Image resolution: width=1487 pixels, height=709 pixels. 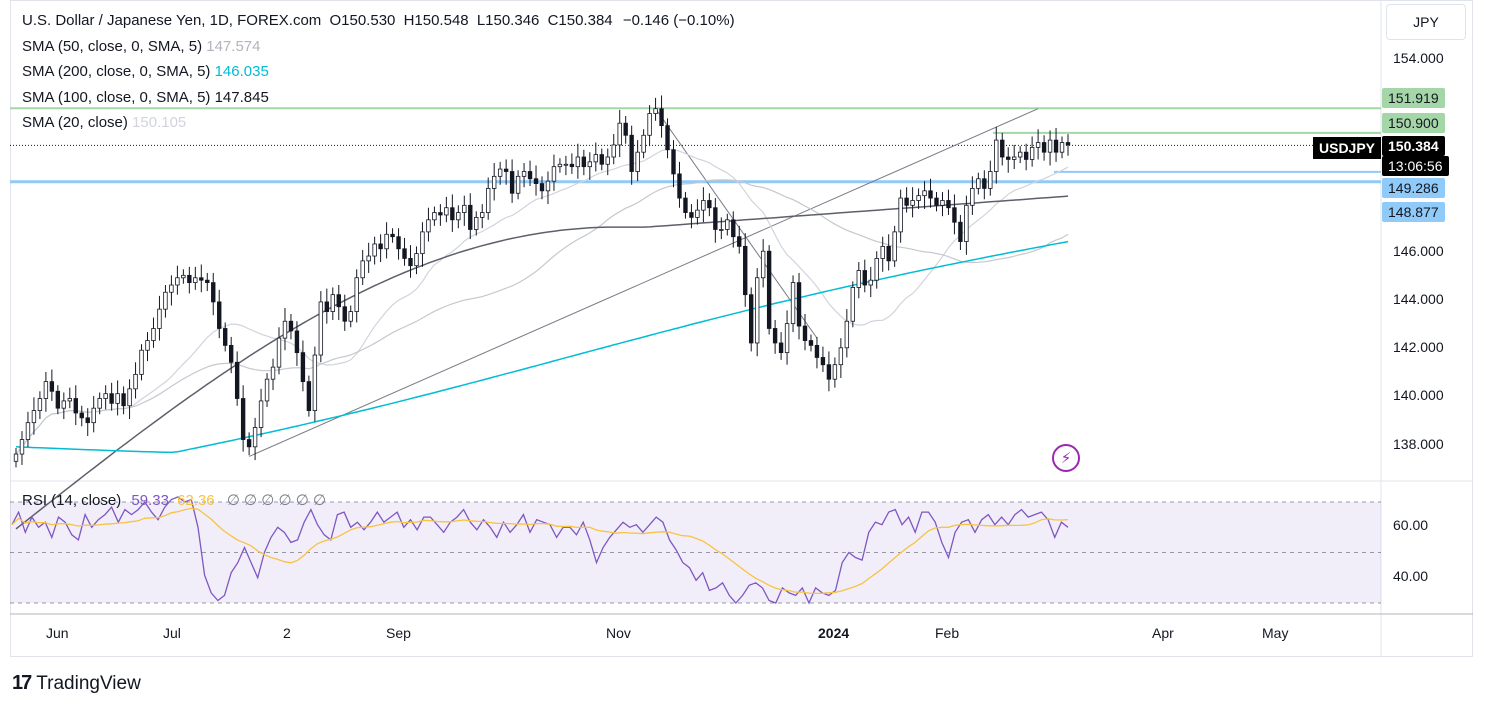 I want to click on indicator-sma100: SMA (100, close, 0, SMA, 5) 147.845, so click(x=378, y=98).